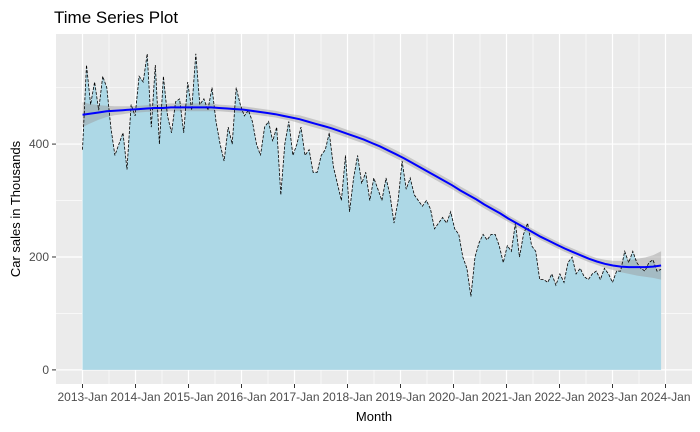  Describe the element at coordinates (453, 397) in the screenshot. I see `x-tick-label: 2020-Jan` at that location.